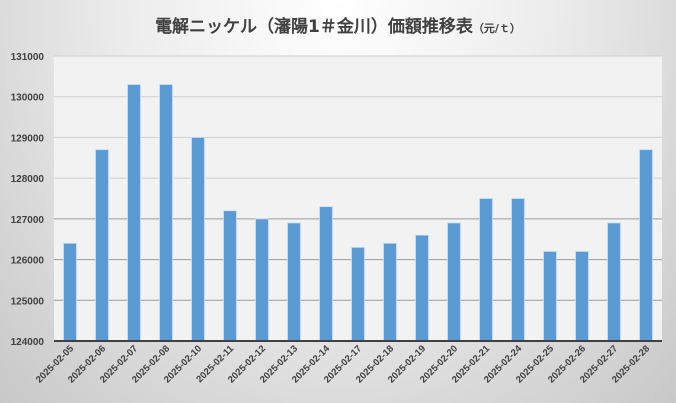  Describe the element at coordinates (28, 301) in the screenshot. I see `y-tick-label: 125000` at that location.